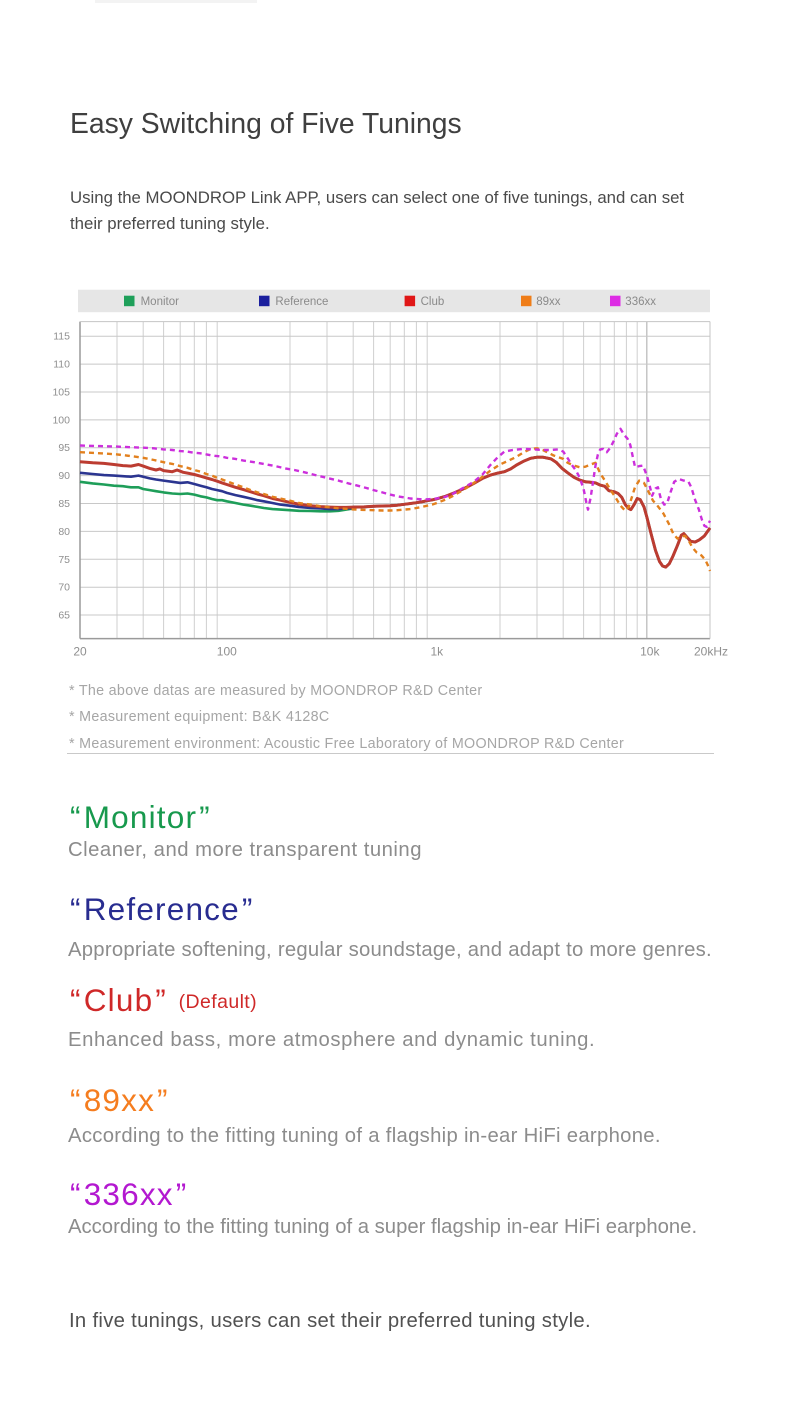 This screenshot has height=1402, width=790. I want to click on svg-text: Reference, so click(301, 302).